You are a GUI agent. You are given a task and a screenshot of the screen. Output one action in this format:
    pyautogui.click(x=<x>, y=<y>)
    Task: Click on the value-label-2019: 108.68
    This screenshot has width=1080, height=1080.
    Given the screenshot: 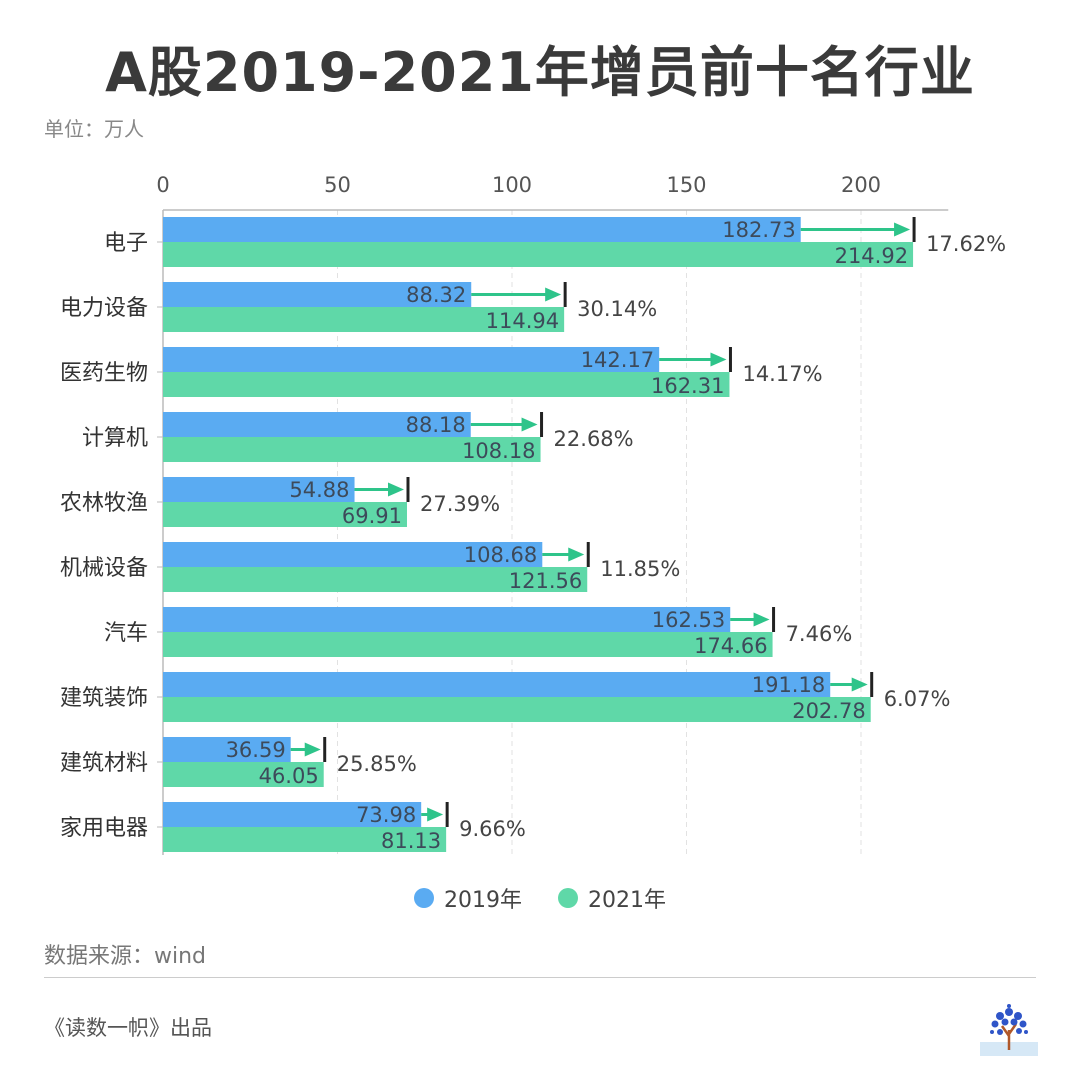 What is the action you would take?
    pyautogui.click(x=500, y=555)
    